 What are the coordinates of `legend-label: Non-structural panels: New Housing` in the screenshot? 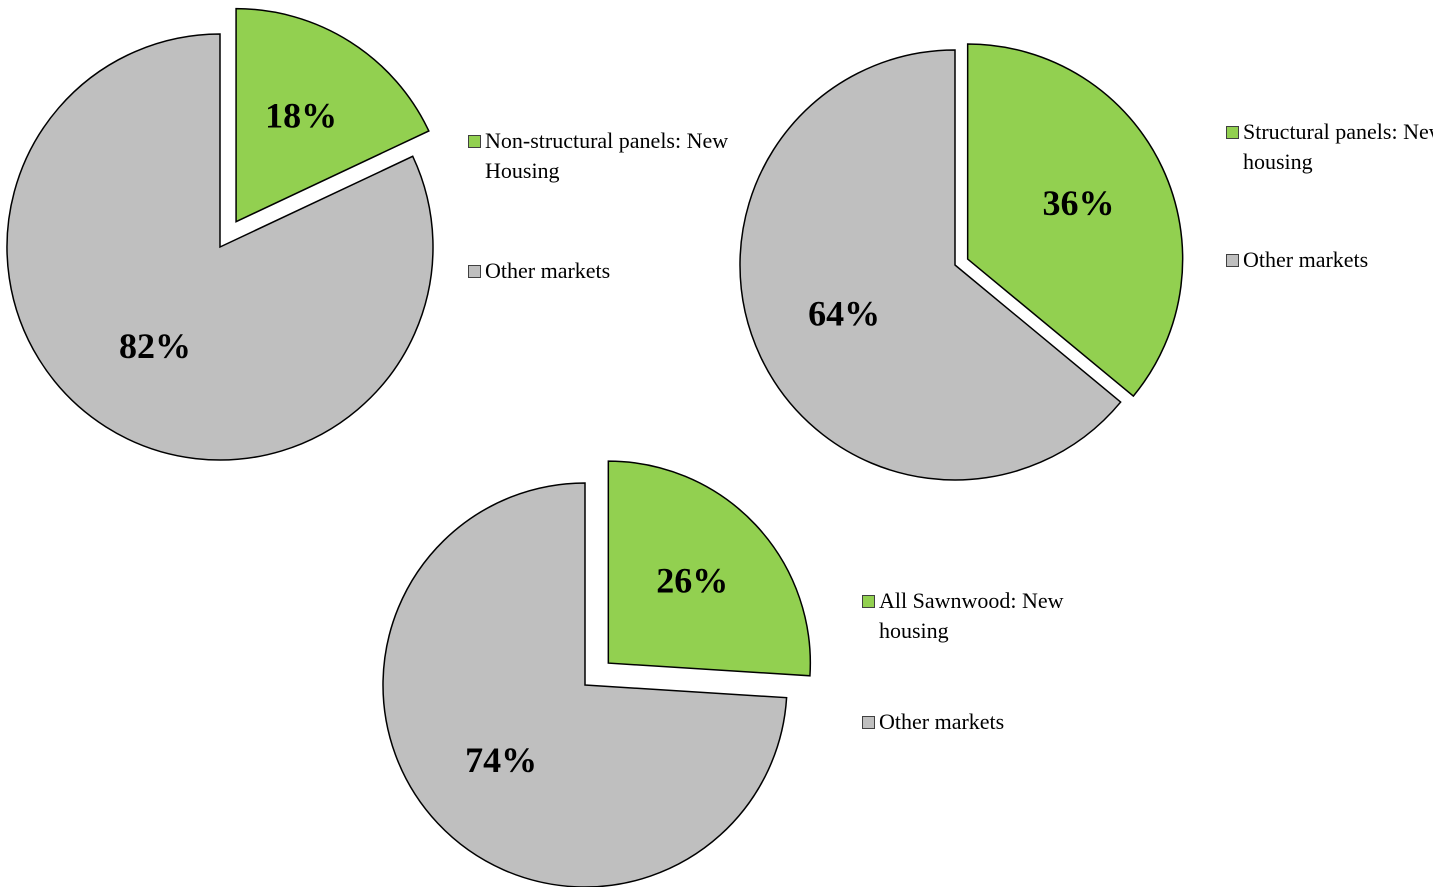 It's located at (607, 155).